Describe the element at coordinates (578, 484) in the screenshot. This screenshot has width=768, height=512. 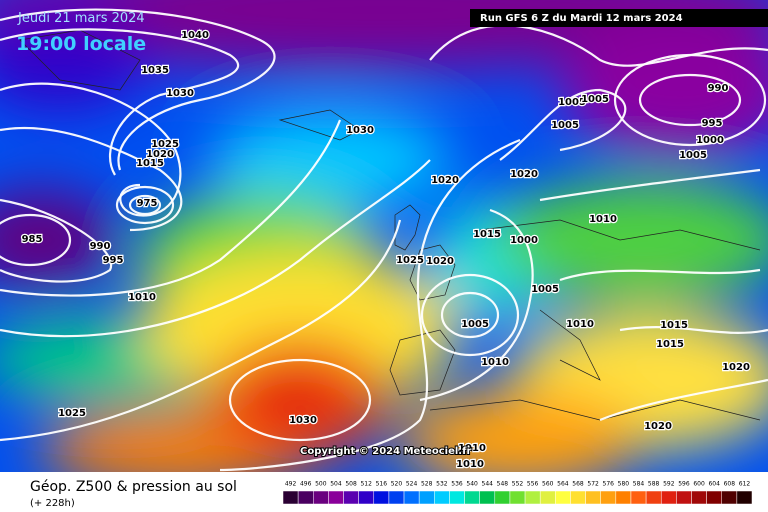
I see `scale-label: 568` at that location.